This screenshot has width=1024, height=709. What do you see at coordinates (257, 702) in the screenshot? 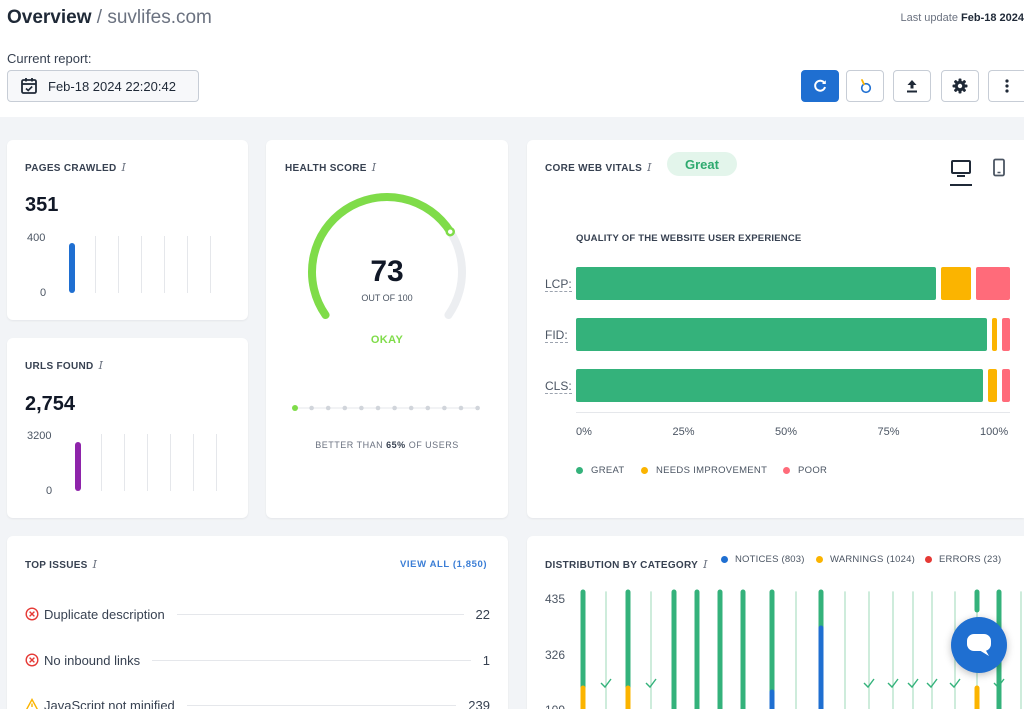
I see `issue-row: JavaScript not minified 239` at bounding box center [257, 702].